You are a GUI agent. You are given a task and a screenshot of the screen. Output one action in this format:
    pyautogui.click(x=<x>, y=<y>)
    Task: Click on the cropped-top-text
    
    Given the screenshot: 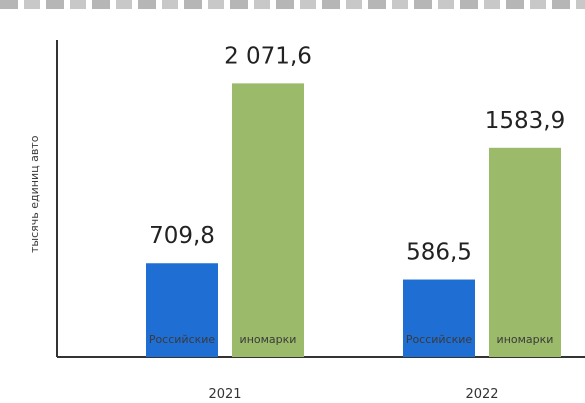 What is the action you would take?
    pyautogui.click(x=292, y=4)
    